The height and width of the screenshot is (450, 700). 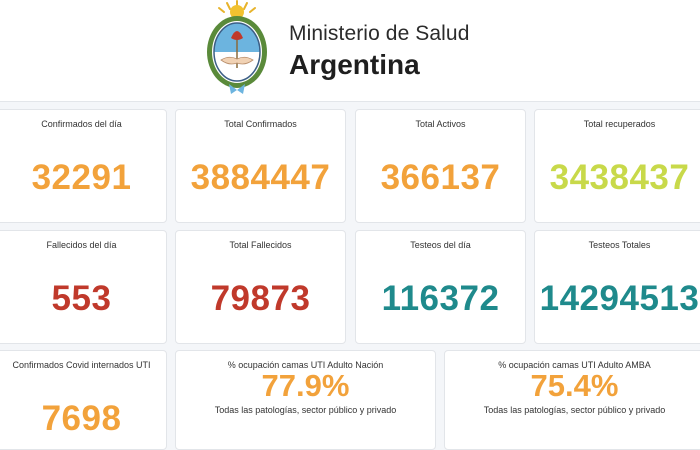 What do you see at coordinates (619, 298) in the screenshot?
I see `card-value: 14294513` at bounding box center [619, 298].